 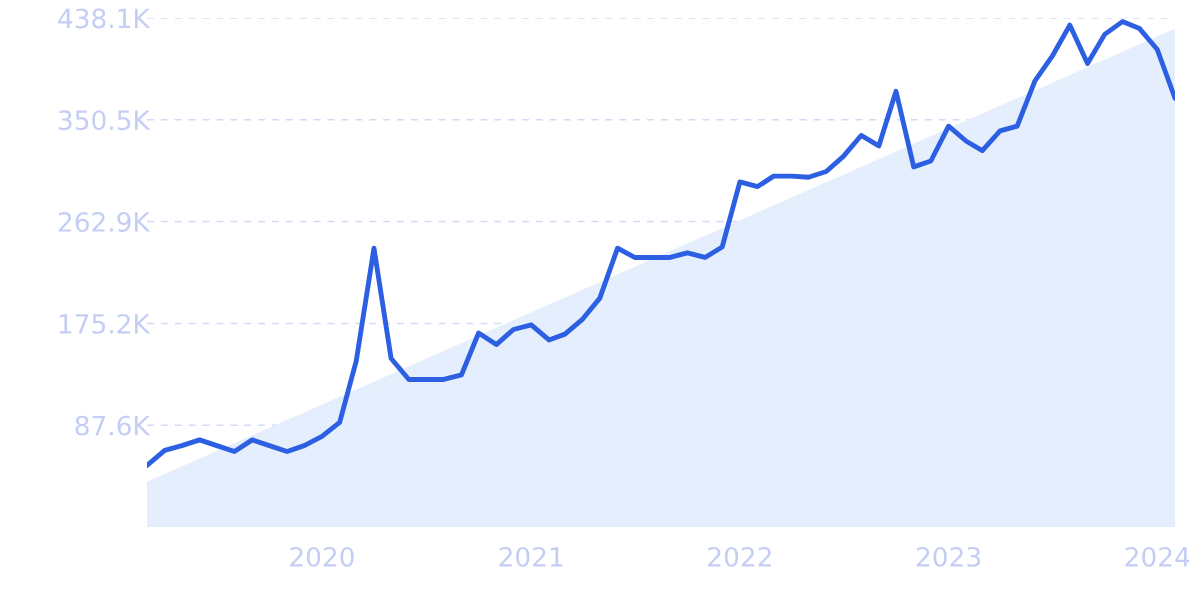 I want to click on y-tick-label: 175.2K, so click(x=105, y=323).